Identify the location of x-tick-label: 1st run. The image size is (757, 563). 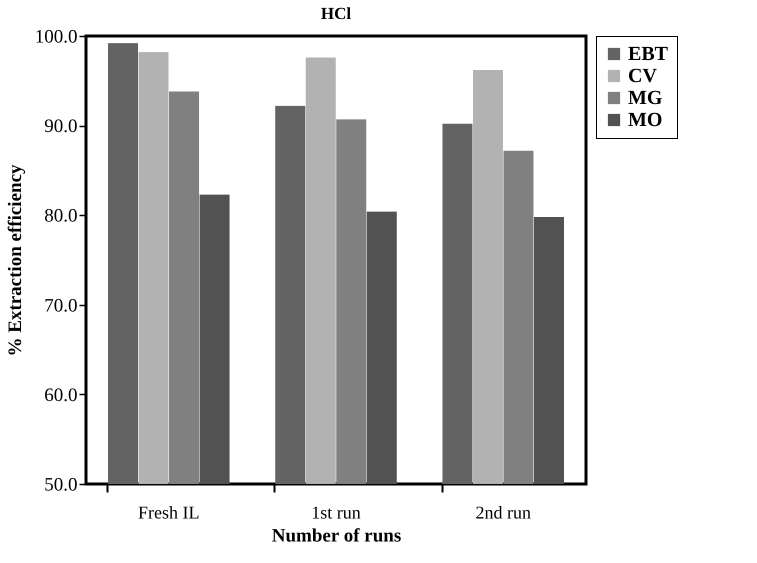
(336, 512).